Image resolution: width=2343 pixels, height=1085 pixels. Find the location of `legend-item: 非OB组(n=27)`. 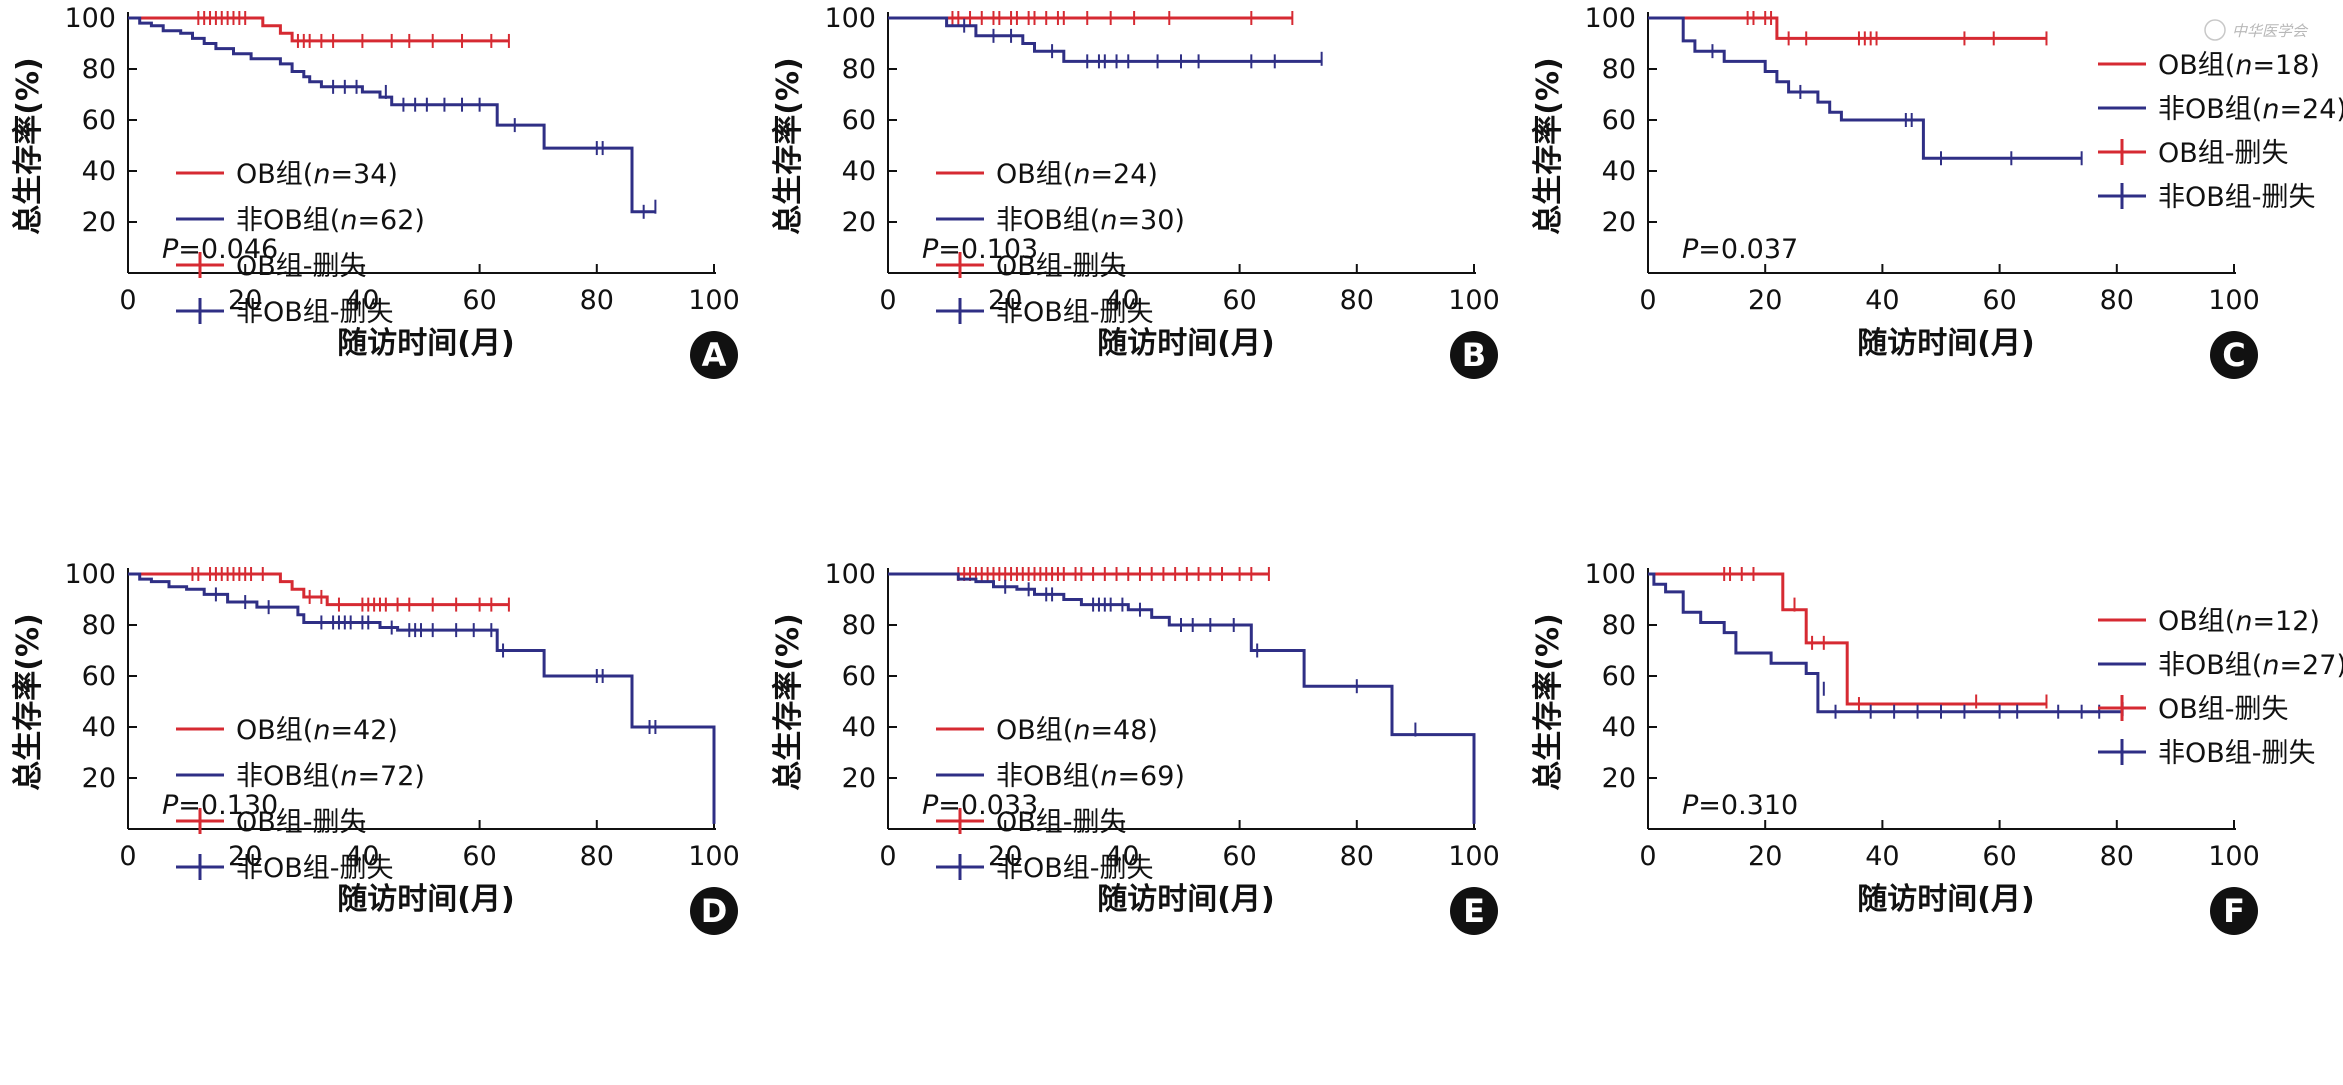

legend-item: 非OB组(n=27) is located at coordinates (2220, 665).